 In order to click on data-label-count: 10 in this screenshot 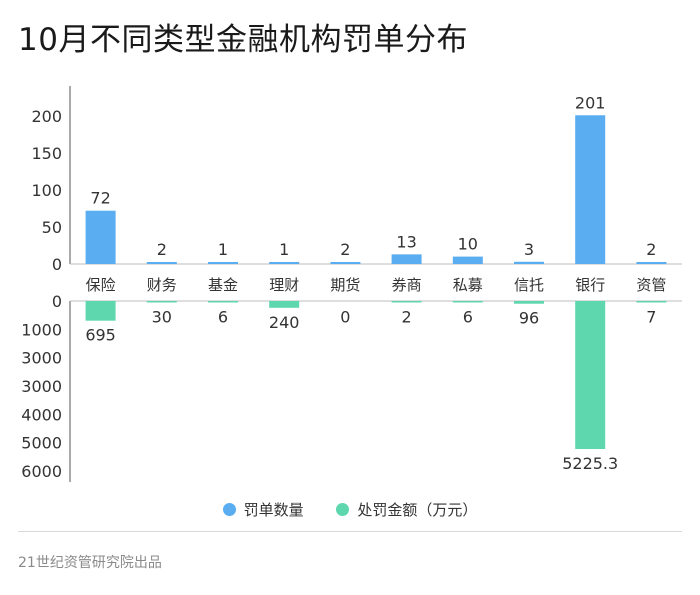, I will do `click(468, 244)`.